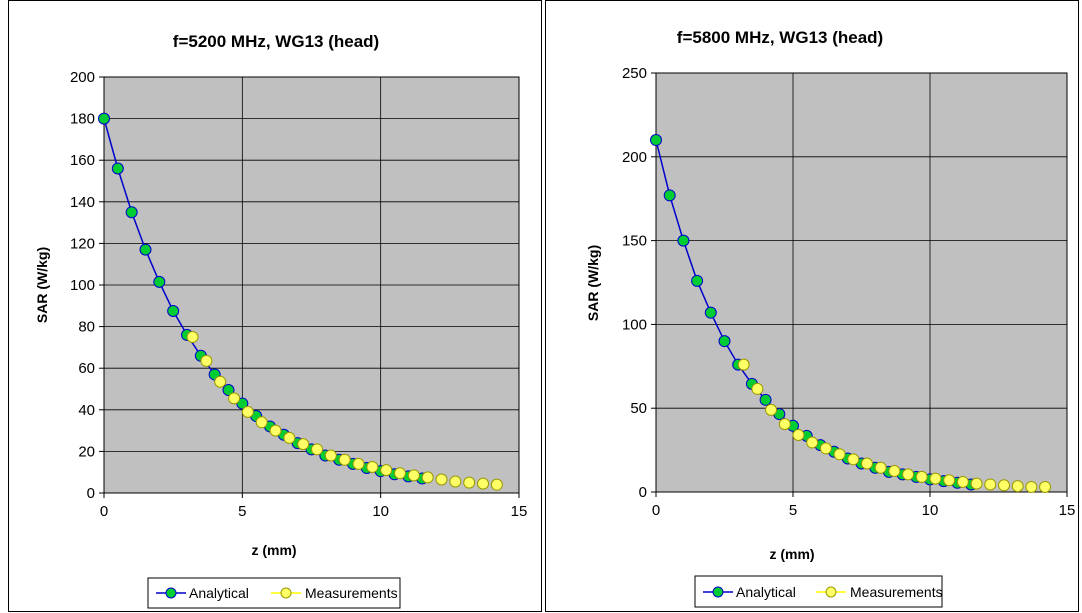 Image resolution: width=1082 pixels, height=613 pixels. What do you see at coordinates (86, 451) in the screenshot?
I see `y-tick-label: 20` at bounding box center [86, 451].